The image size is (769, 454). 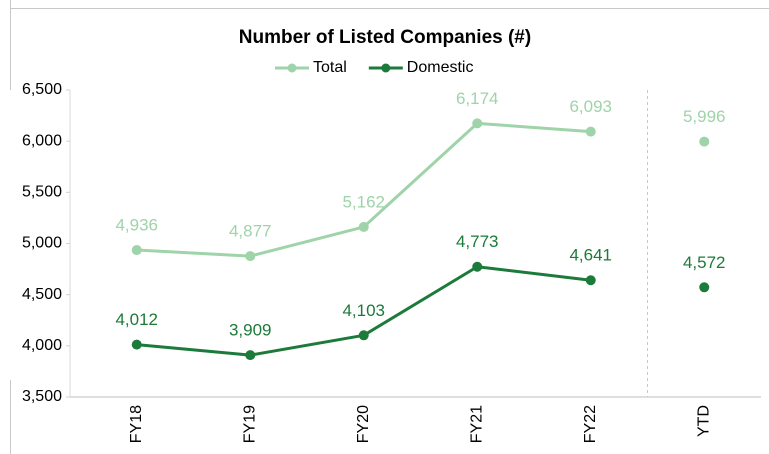 I want to click on data-label: 4,877, so click(x=250, y=231).